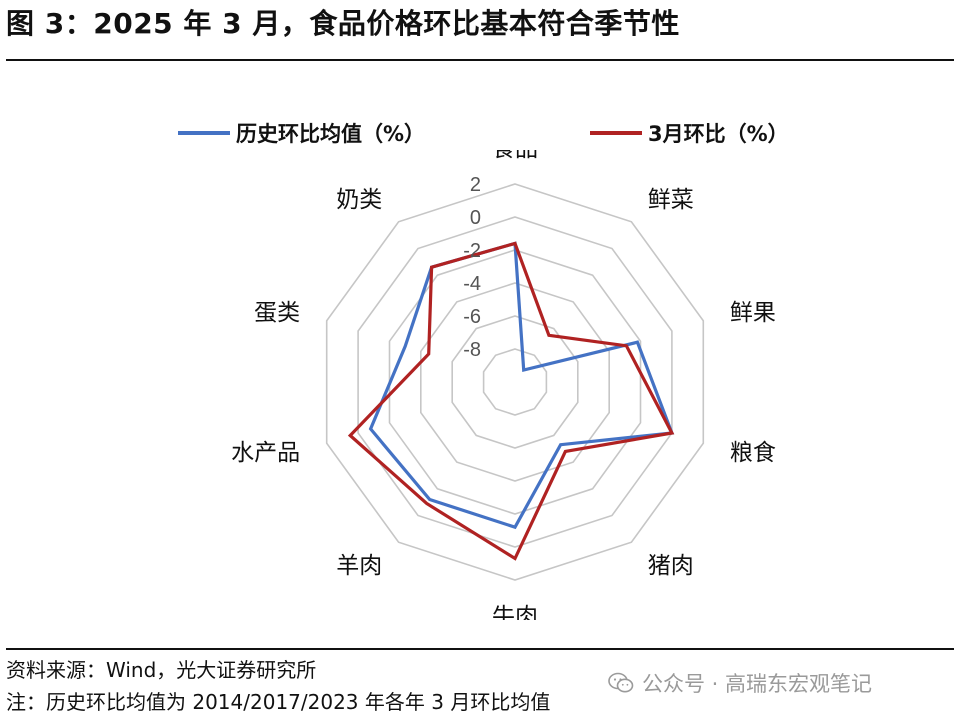 The image size is (960, 719). Describe the element at coordinates (331, 134) in the screenshot. I see `legend-label-historical: 历史环比均值（%）` at that location.